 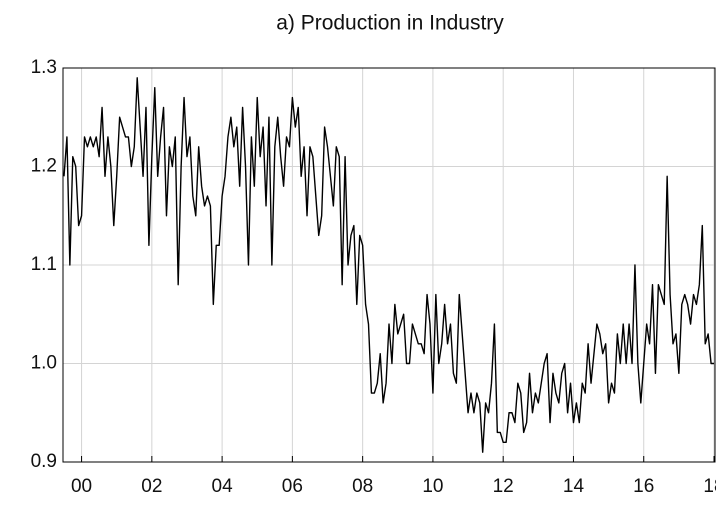 I want to click on x-tick-label: 10, so click(x=432, y=486).